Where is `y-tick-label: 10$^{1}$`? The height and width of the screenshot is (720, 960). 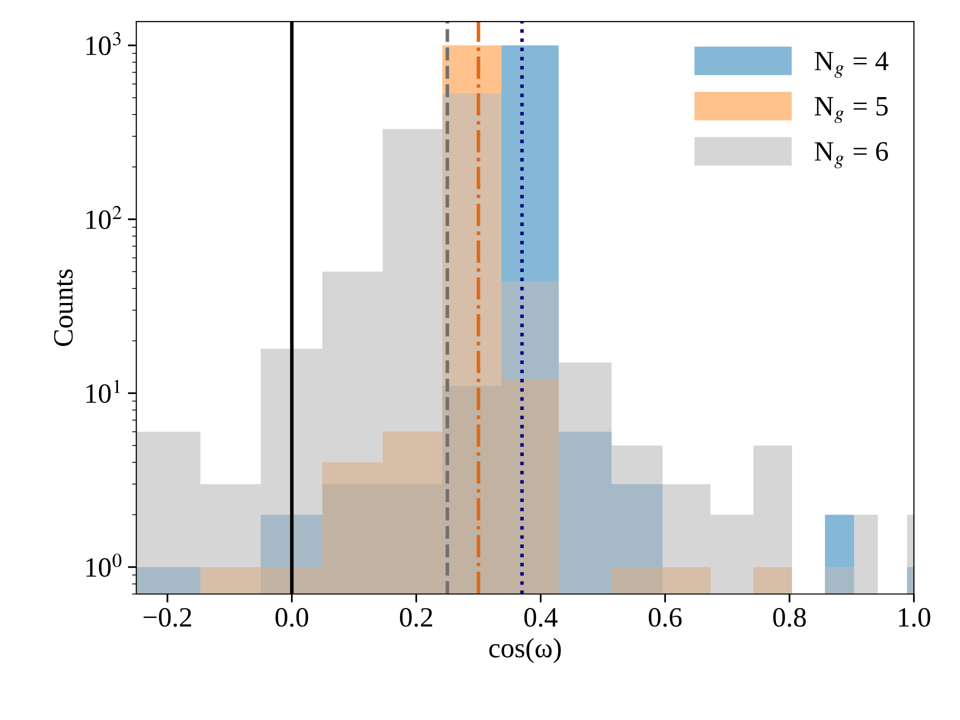
y-tick-label: 10$^{1}$ is located at coordinates (103, 391).